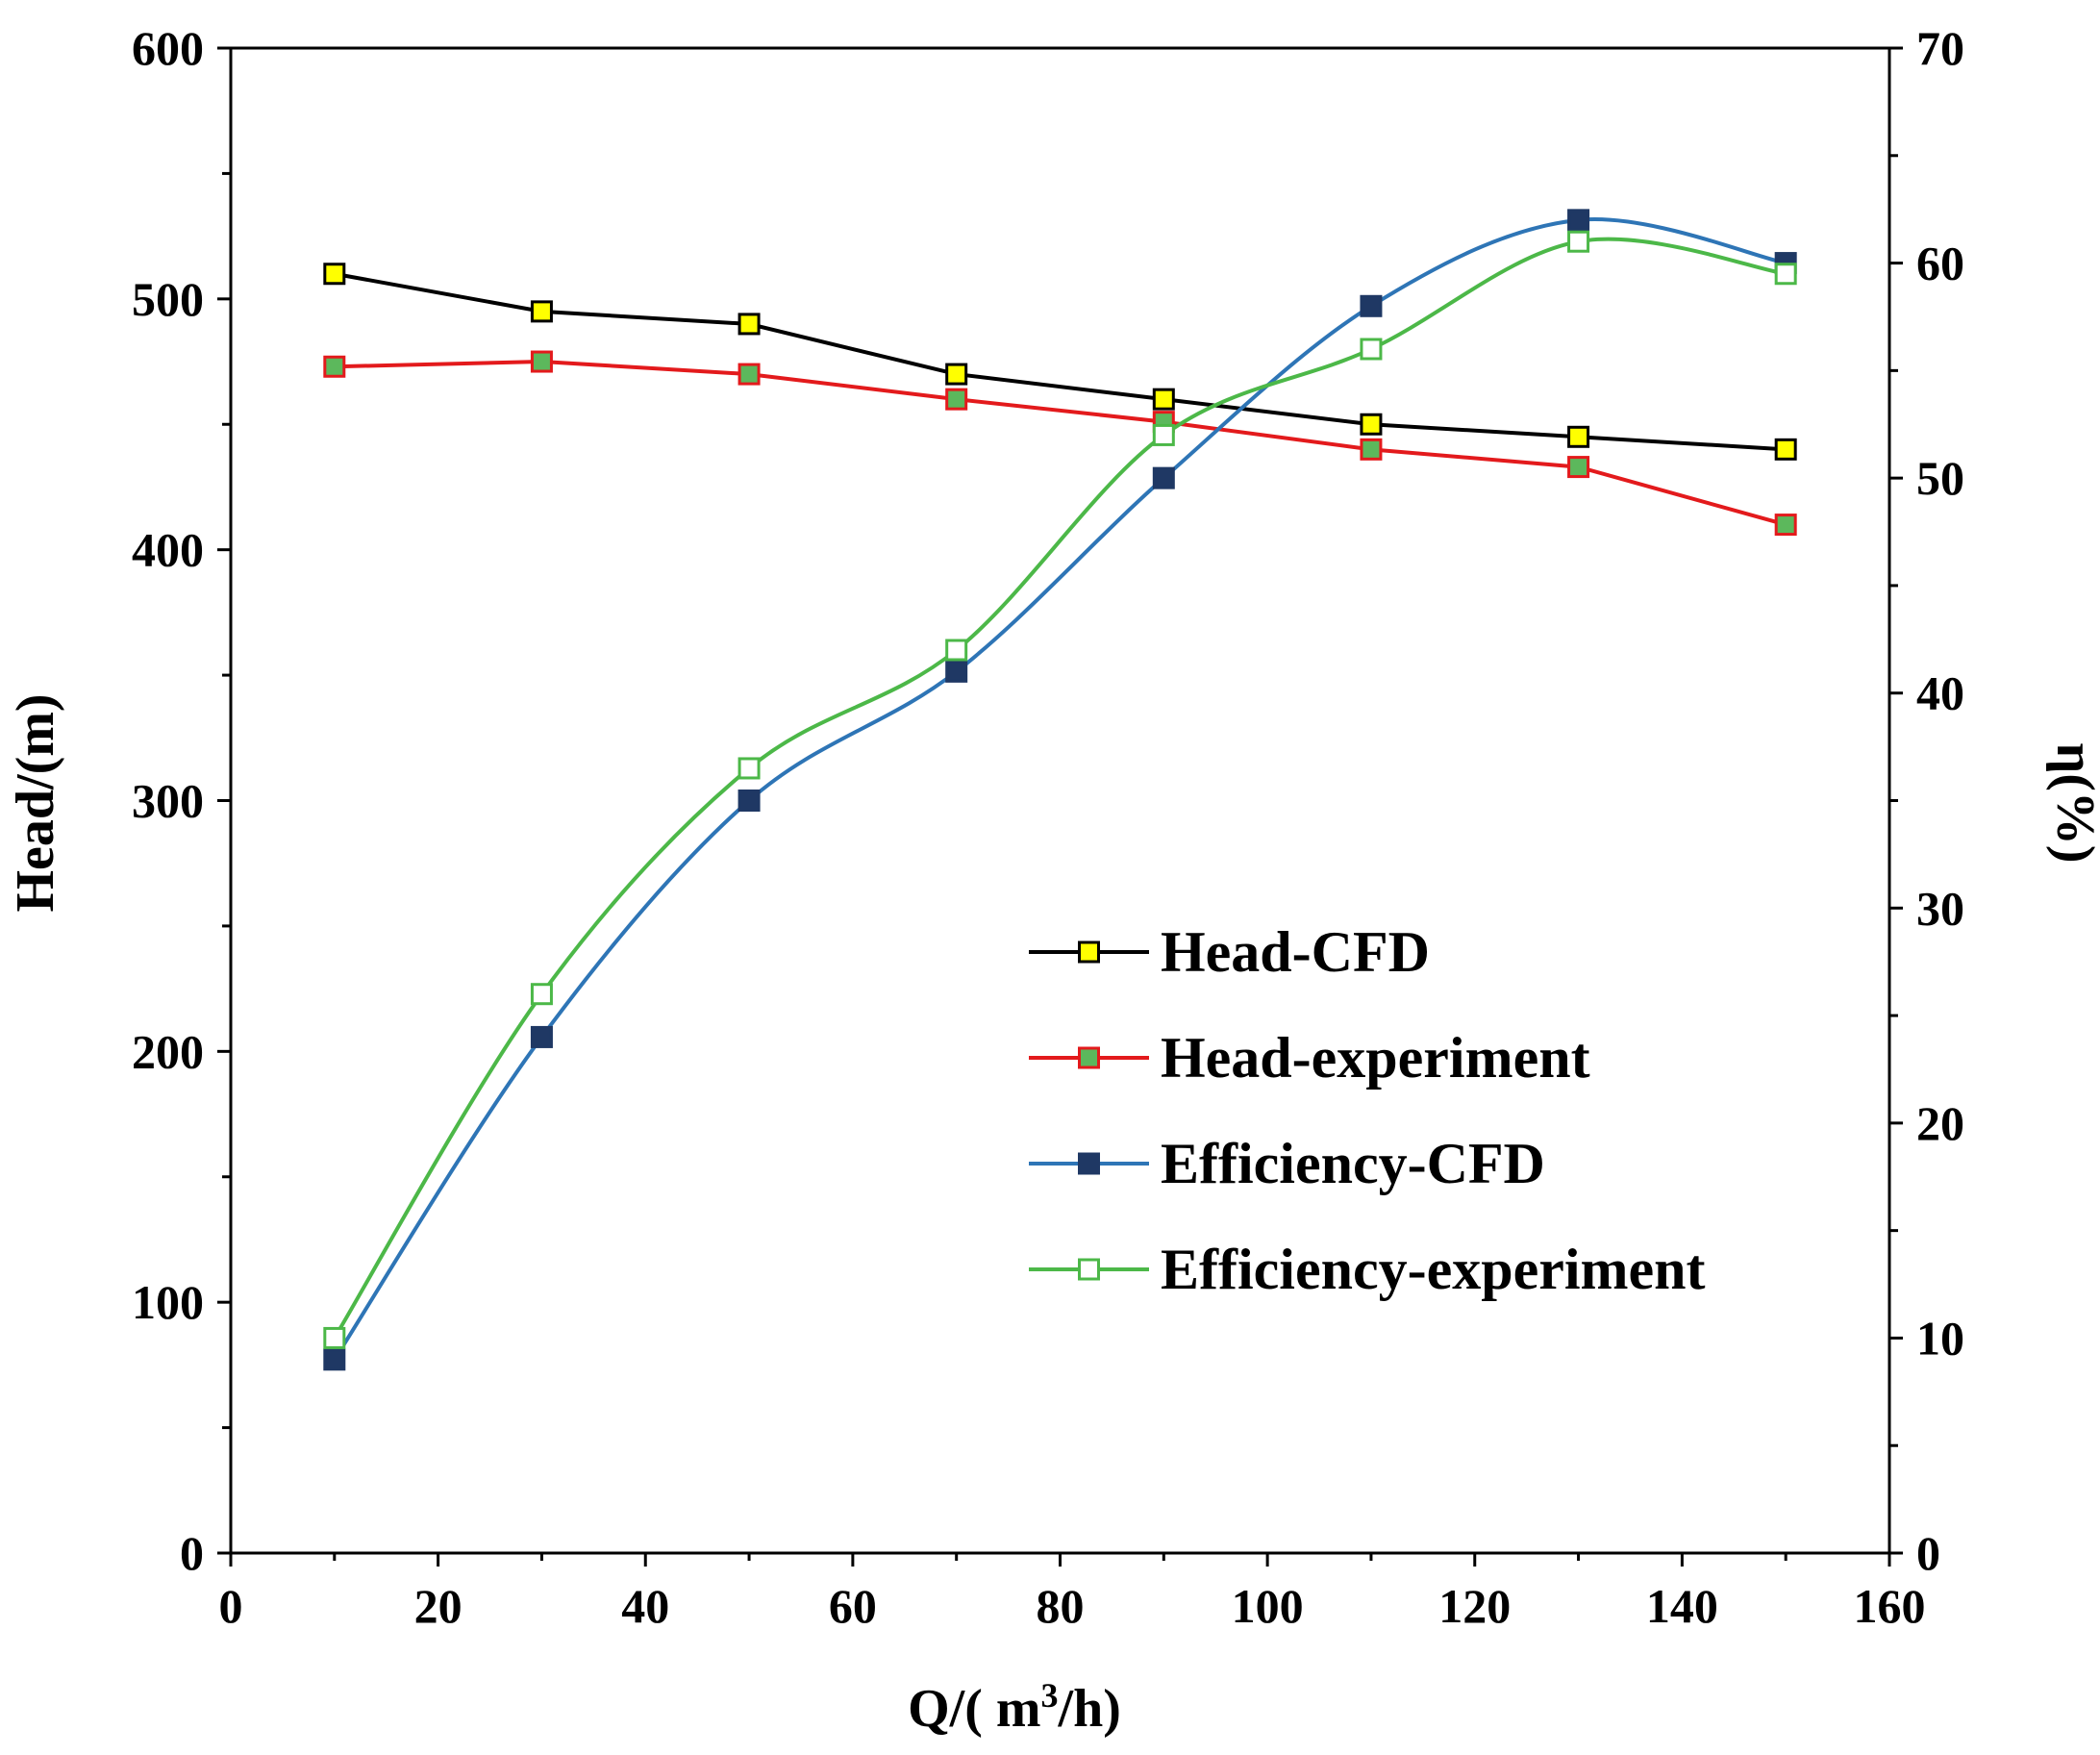 The height and width of the screenshot is (1755, 2100). I want to click on y-right-tick-label: 30, so click(1940, 908).